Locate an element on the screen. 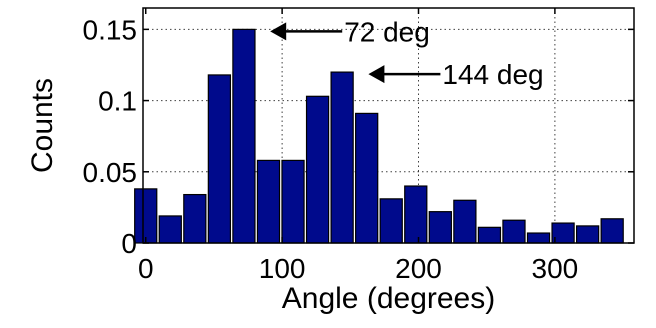  annotation-label: 144 deg is located at coordinates (492, 74).